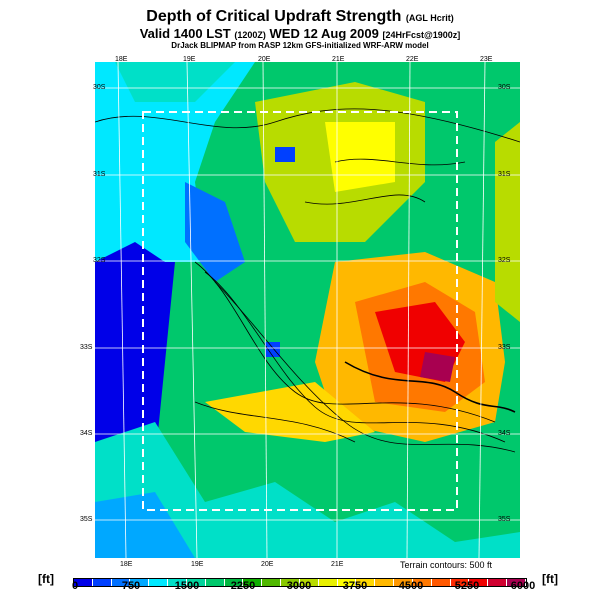 The height and width of the screenshot is (600, 600). I want to click on lon-label: 23E, so click(486, 59).